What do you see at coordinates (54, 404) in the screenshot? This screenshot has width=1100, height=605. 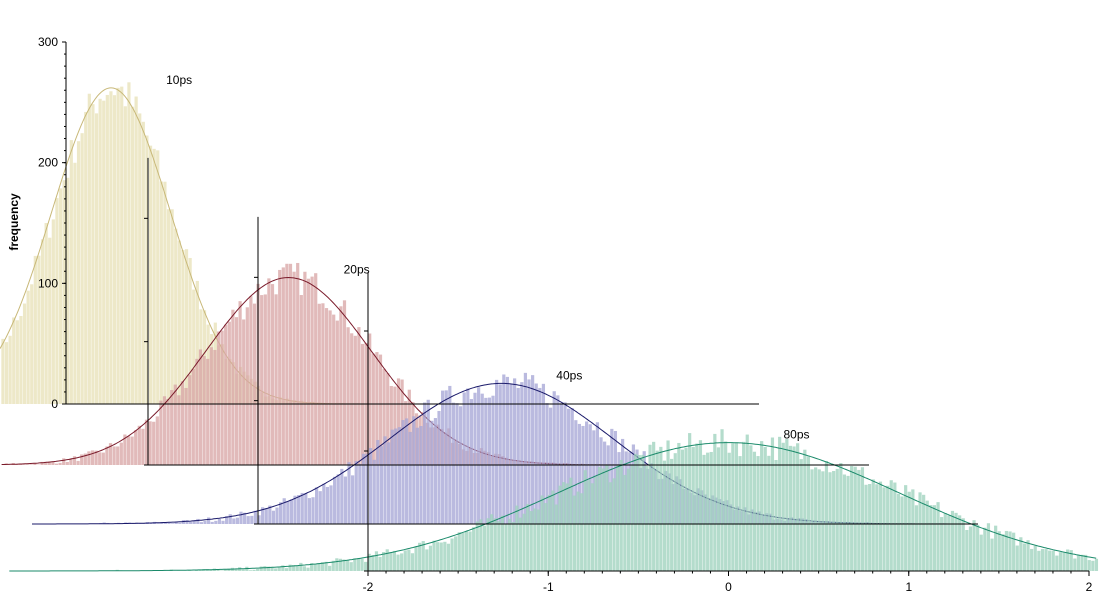 I see `y-tick-label: 0` at bounding box center [54, 404].